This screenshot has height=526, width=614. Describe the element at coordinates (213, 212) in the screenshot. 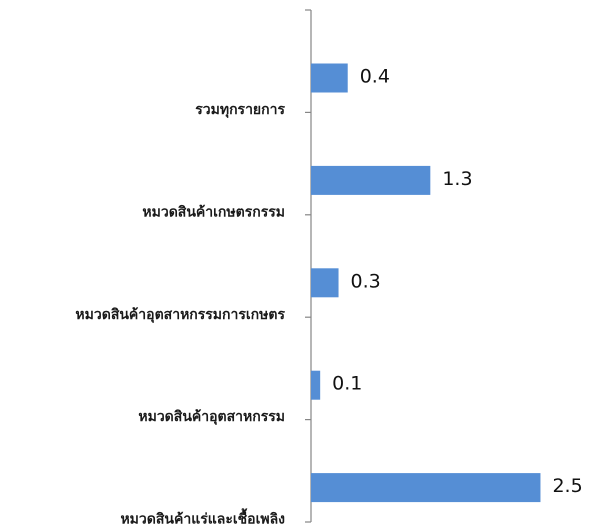

I see `category-label: หมวดสินค้าเกษตรกรรม` at that location.